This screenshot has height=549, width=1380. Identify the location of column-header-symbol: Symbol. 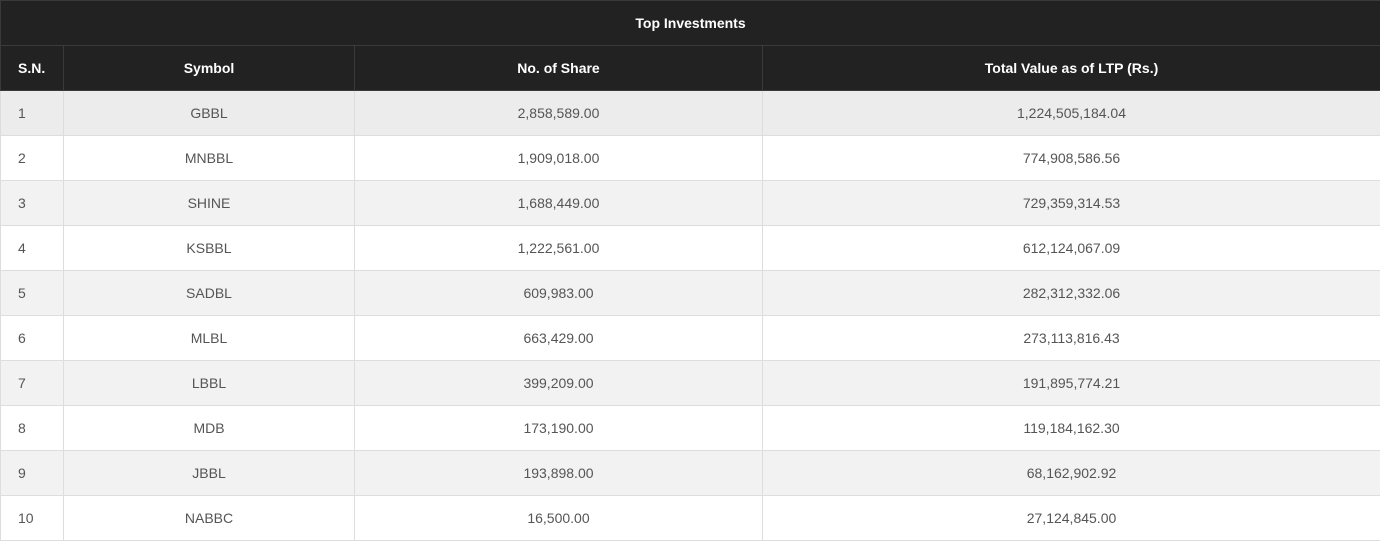
(209, 68).